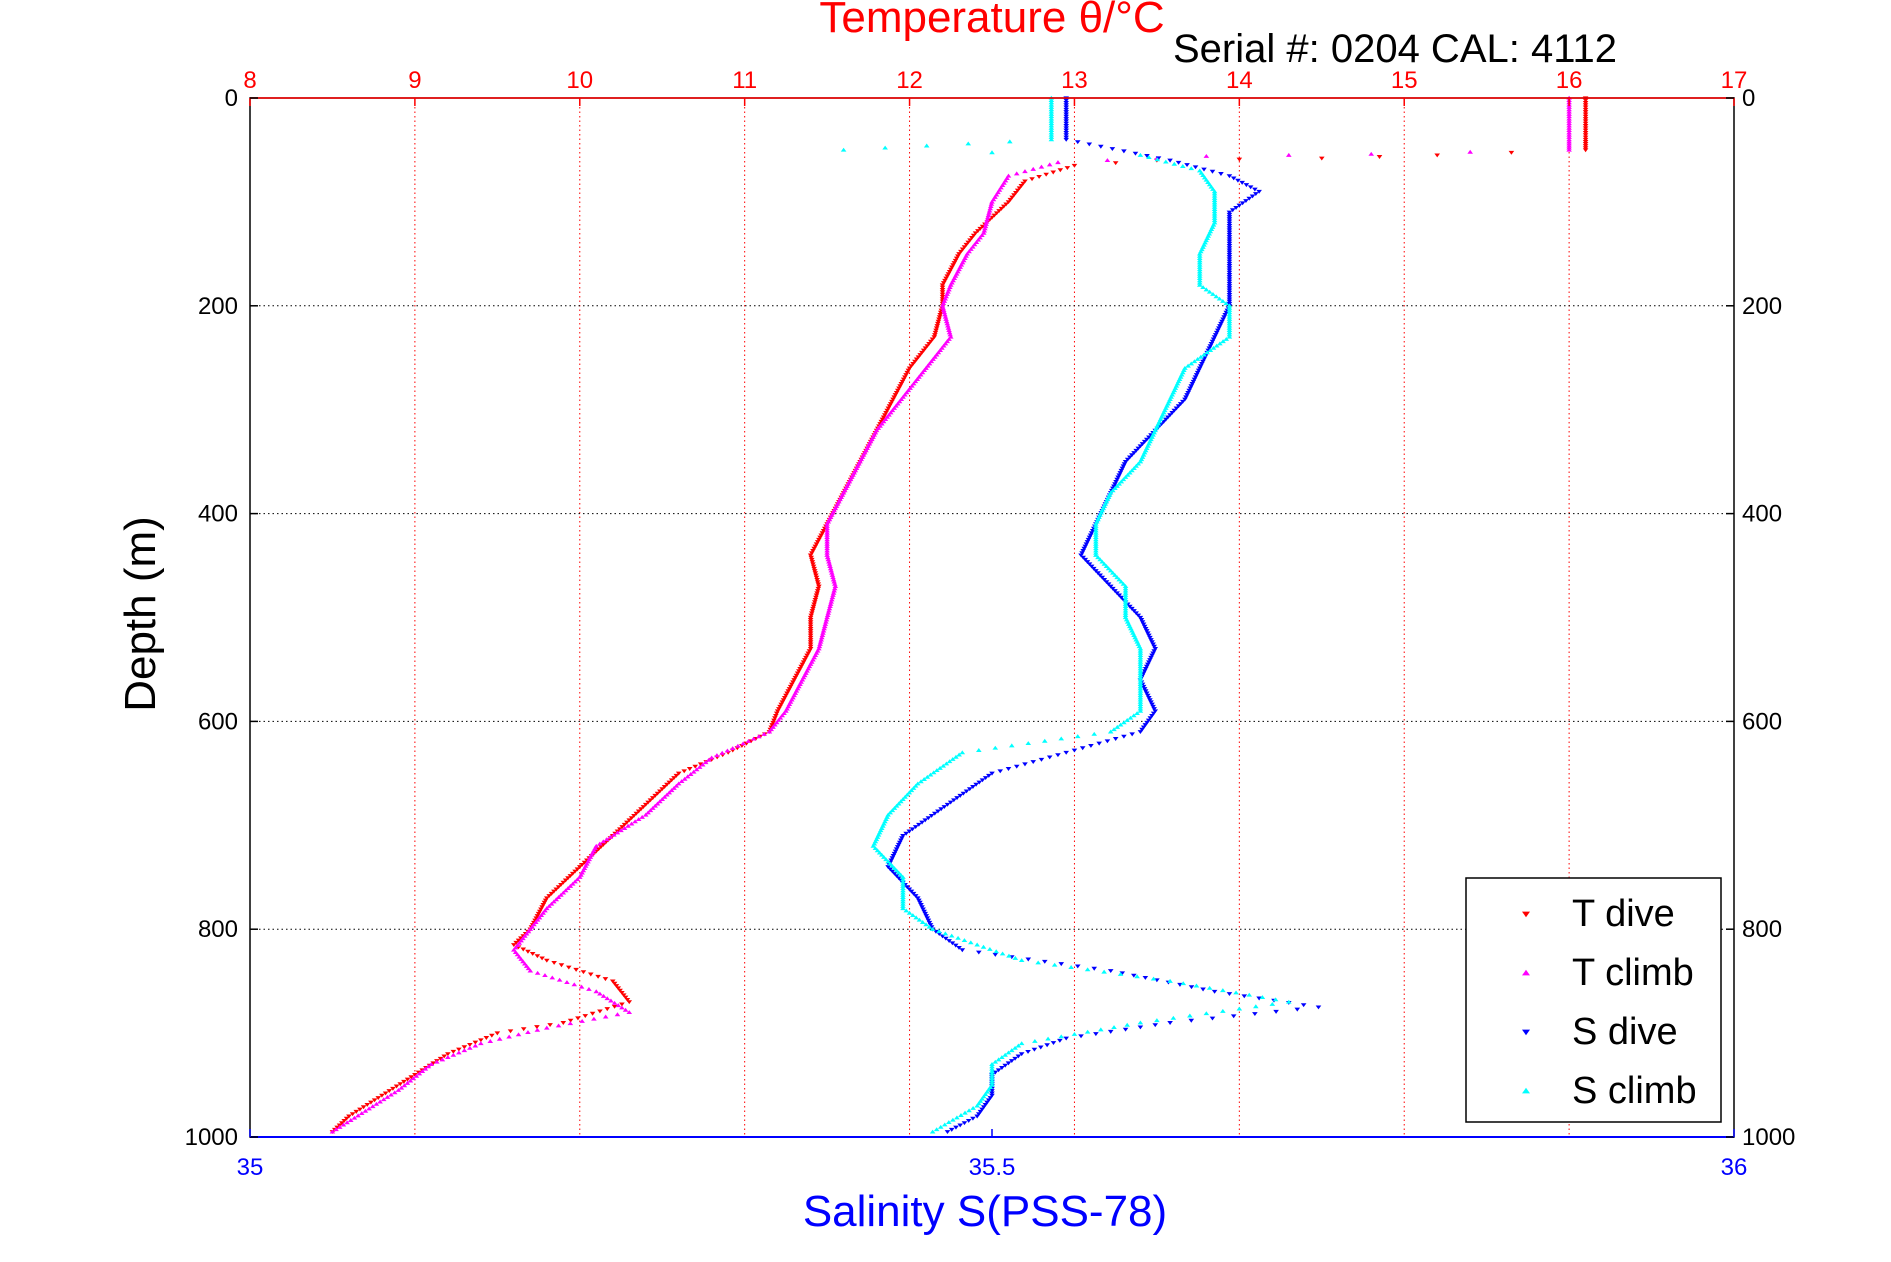 The width and height of the screenshot is (1891, 1262). I want to click on top-tick-label: 8, so click(249, 80).